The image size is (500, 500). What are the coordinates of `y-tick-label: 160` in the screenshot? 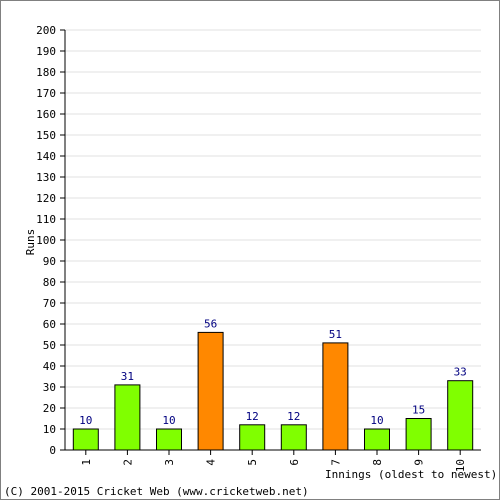 It's located at (46, 114).